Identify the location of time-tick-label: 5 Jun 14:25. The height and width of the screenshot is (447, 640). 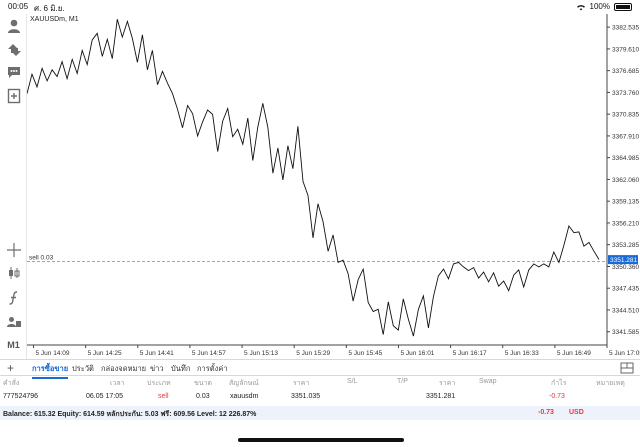
(105, 353).